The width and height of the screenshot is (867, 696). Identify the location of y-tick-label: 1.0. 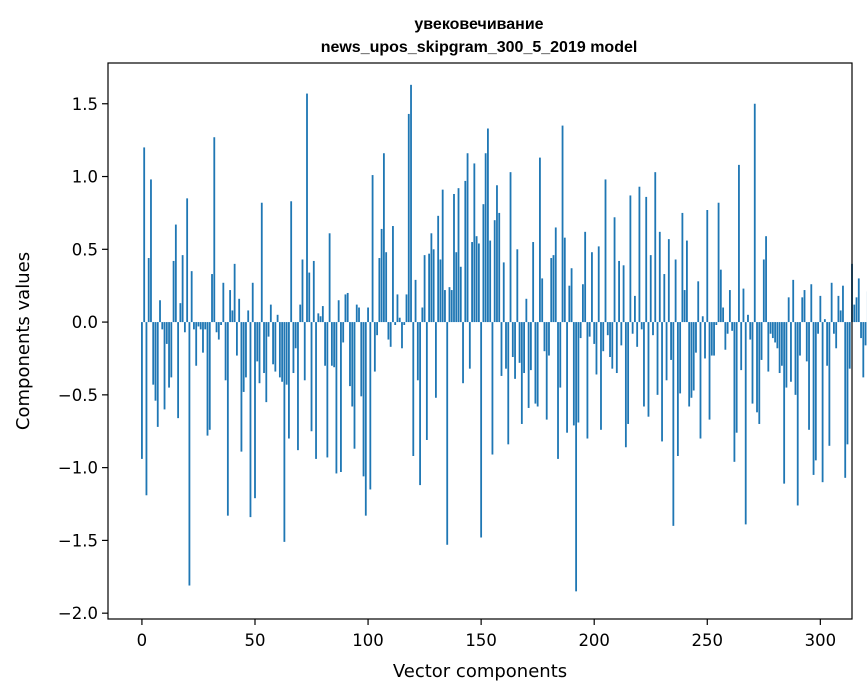
(85, 177).